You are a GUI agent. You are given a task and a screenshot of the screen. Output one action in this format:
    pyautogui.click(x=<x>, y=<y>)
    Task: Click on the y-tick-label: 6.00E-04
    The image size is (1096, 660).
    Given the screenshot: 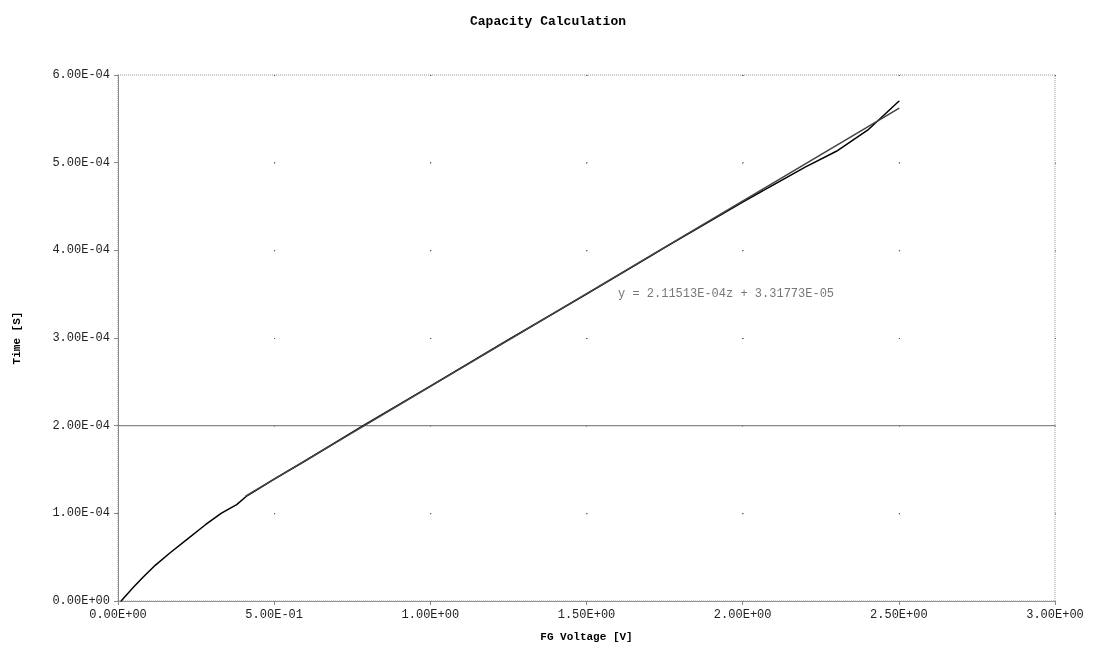 What is the action you would take?
    pyautogui.click(x=81, y=75)
    